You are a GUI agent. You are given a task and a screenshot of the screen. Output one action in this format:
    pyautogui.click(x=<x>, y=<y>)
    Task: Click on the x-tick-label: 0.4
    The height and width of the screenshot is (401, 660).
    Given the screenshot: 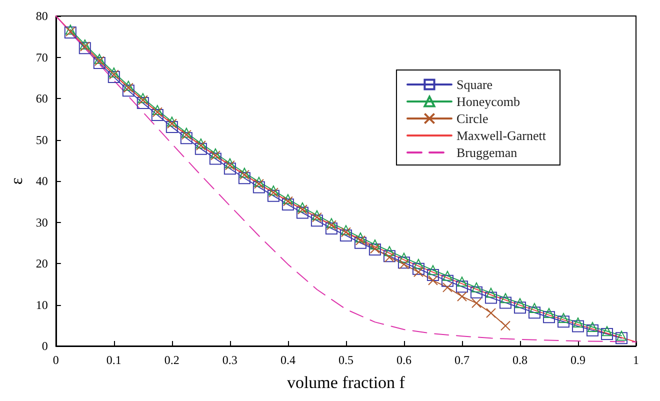 What is the action you would take?
    pyautogui.click(x=288, y=360)
    